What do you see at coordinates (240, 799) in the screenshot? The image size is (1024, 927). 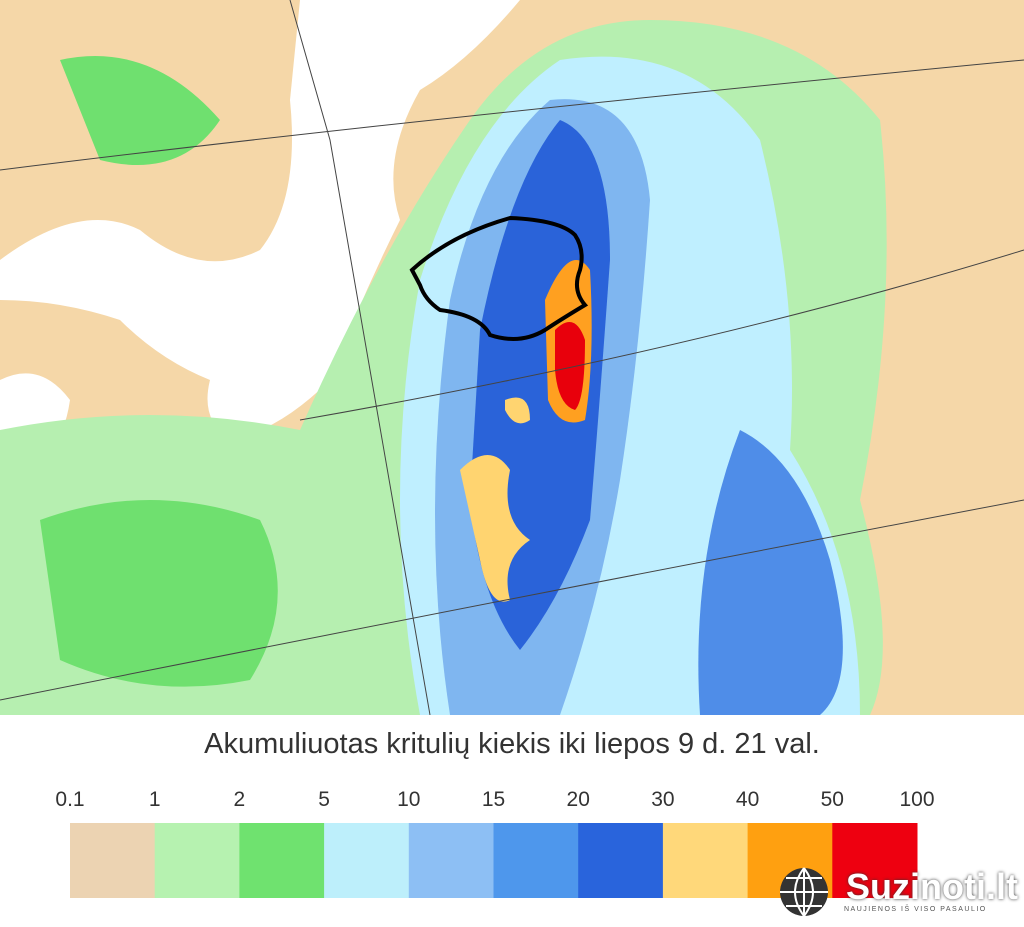 I see `legend-label: 2` at bounding box center [240, 799].